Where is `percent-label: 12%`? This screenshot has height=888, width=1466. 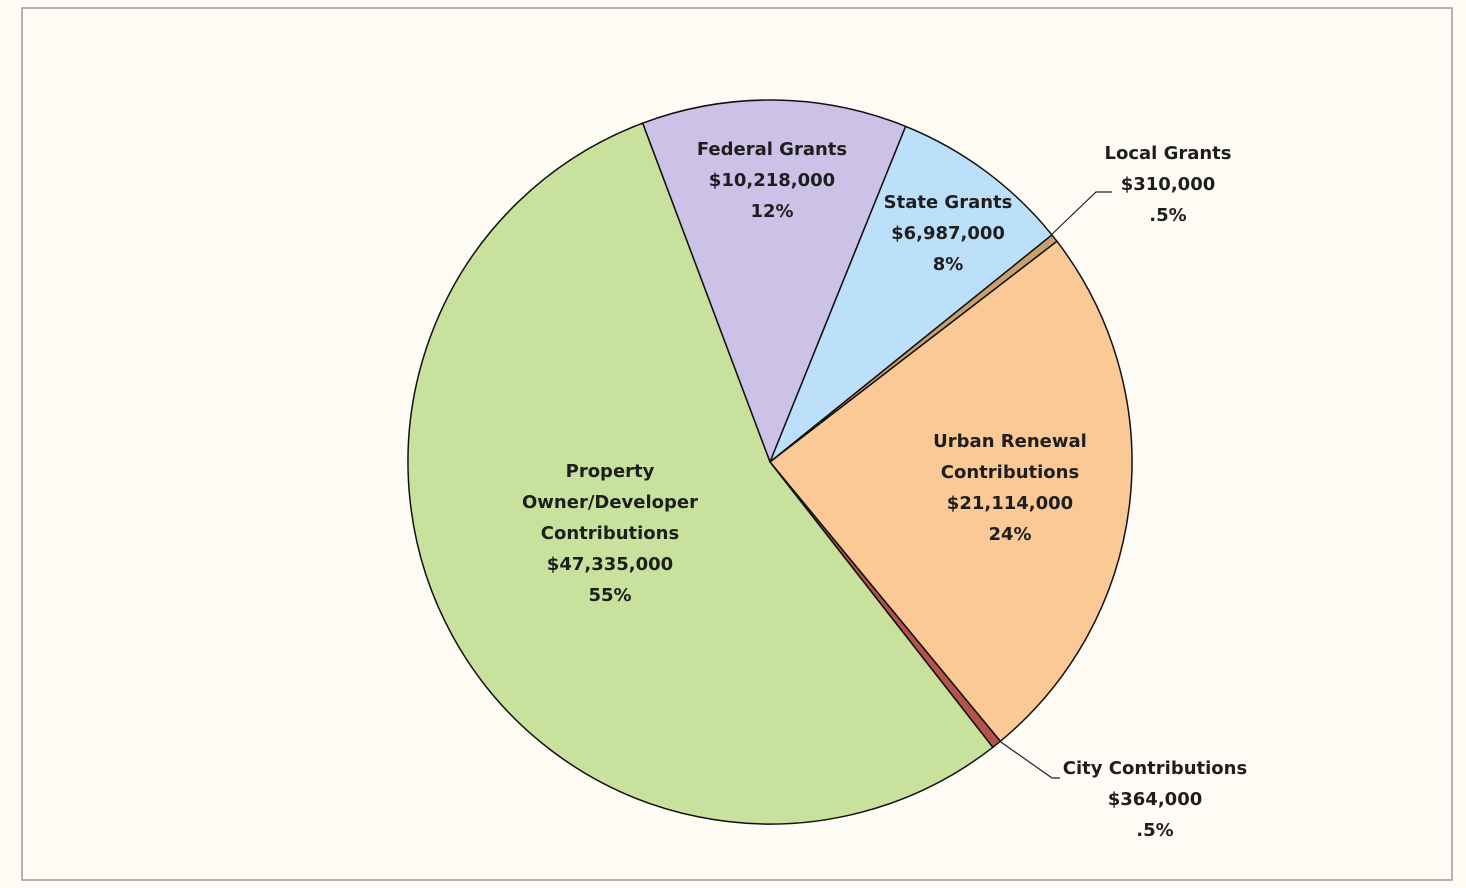 percent-label: 12% is located at coordinates (772, 211).